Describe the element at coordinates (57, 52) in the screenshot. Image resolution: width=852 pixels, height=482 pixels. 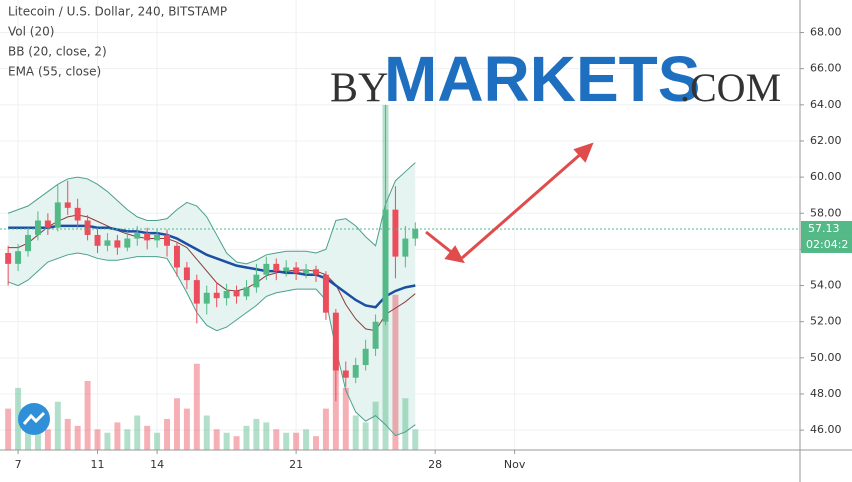
I see `indicator: BB (20, close, 2)` at that location.